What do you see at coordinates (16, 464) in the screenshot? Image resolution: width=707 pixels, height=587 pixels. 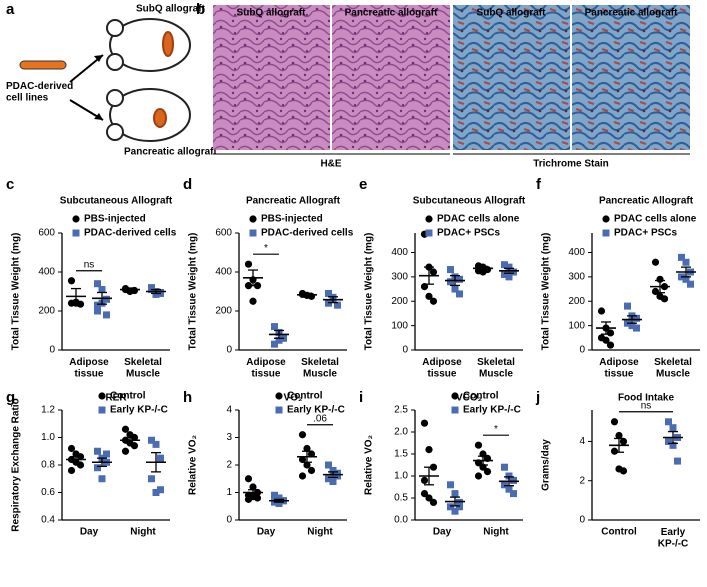 I see `y-axis-label: Respiratory Exchange Ratio` at bounding box center [16, 464].